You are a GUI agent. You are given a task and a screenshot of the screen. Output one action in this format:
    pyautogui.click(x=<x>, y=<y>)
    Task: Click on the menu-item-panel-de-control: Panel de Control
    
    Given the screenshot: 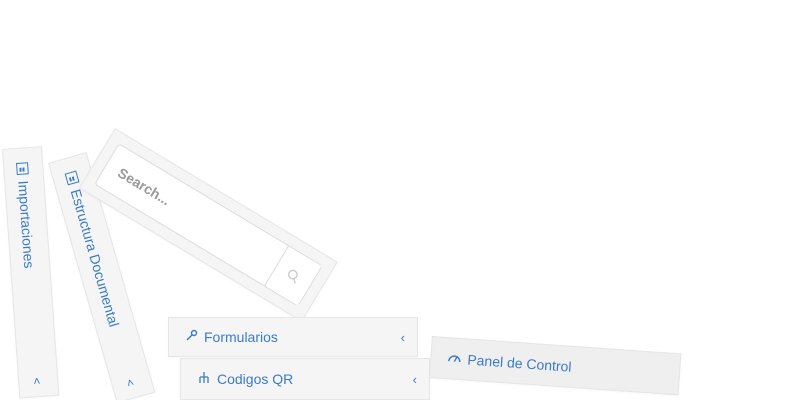 What is the action you would take?
    pyautogui.click(x=555, y=366)
    